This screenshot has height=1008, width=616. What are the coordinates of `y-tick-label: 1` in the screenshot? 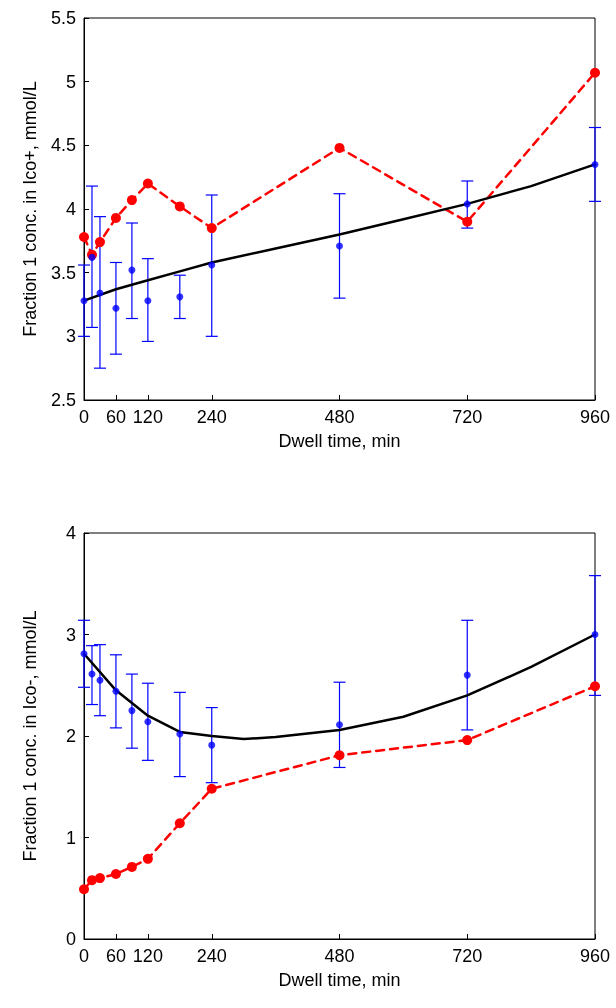 It's located at (70, 837).